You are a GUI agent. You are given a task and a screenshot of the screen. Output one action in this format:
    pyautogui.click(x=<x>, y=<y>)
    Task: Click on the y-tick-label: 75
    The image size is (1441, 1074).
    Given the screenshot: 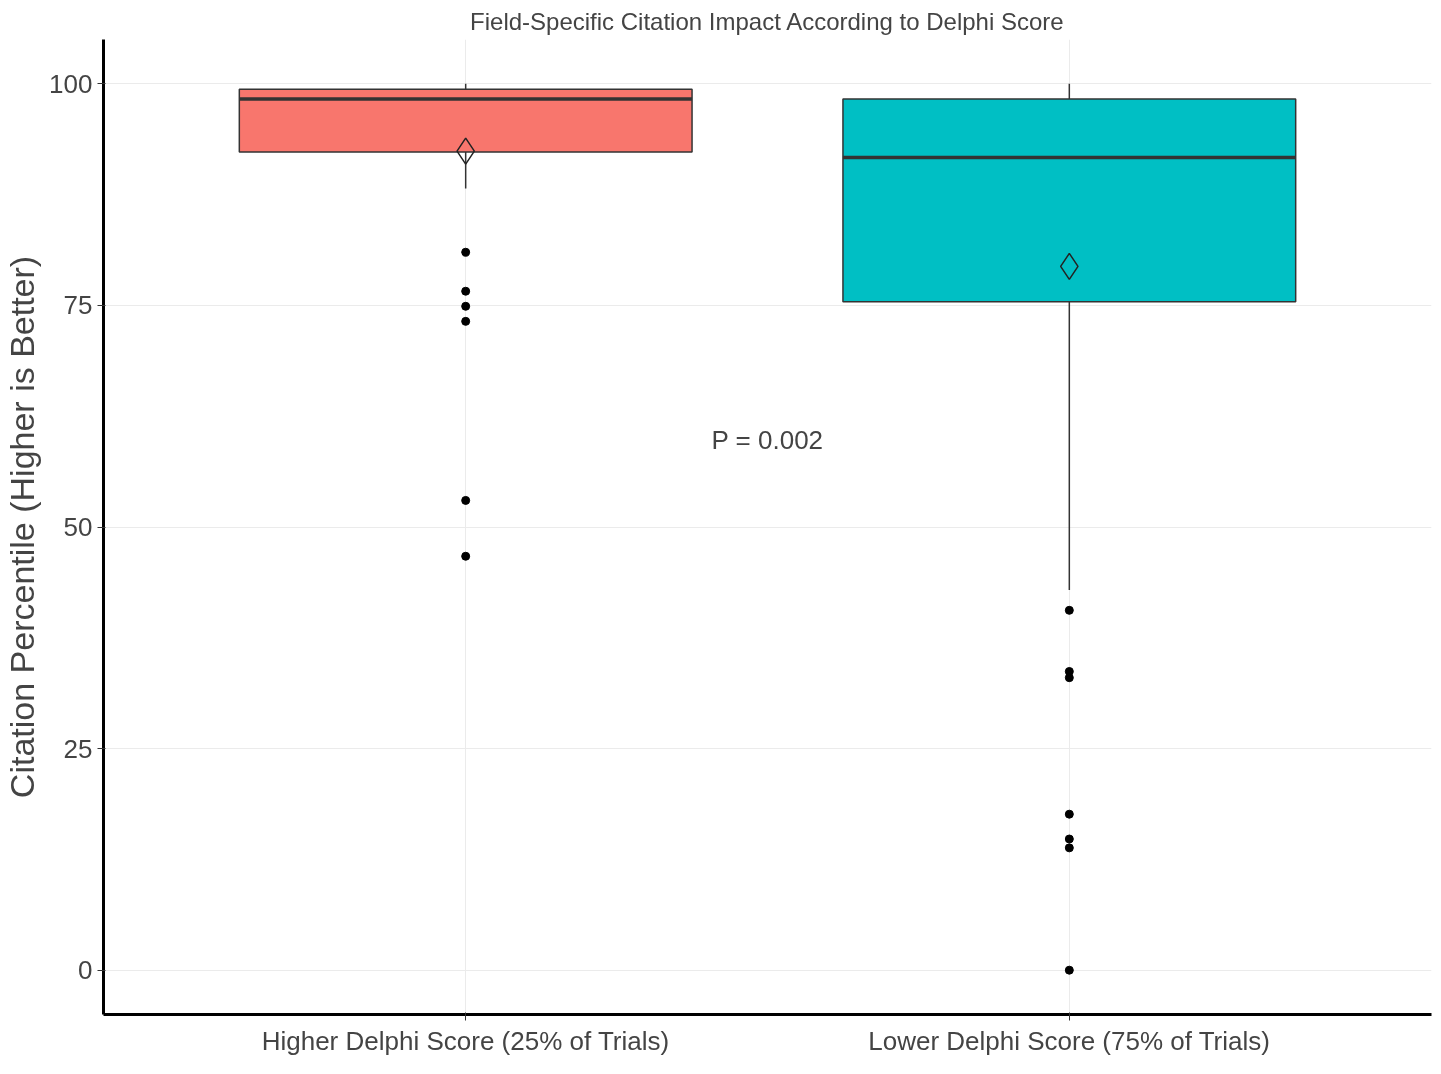 What is the action you would take?
    pyautogui.click(x=78, y=305)
    